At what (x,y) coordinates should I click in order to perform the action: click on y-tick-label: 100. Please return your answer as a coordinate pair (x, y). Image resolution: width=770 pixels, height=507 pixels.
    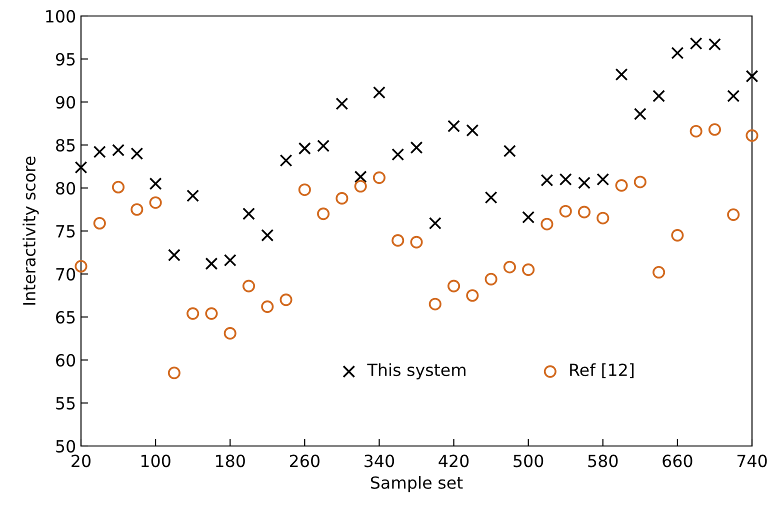
    Looking at the image, I should click on (61, 16).